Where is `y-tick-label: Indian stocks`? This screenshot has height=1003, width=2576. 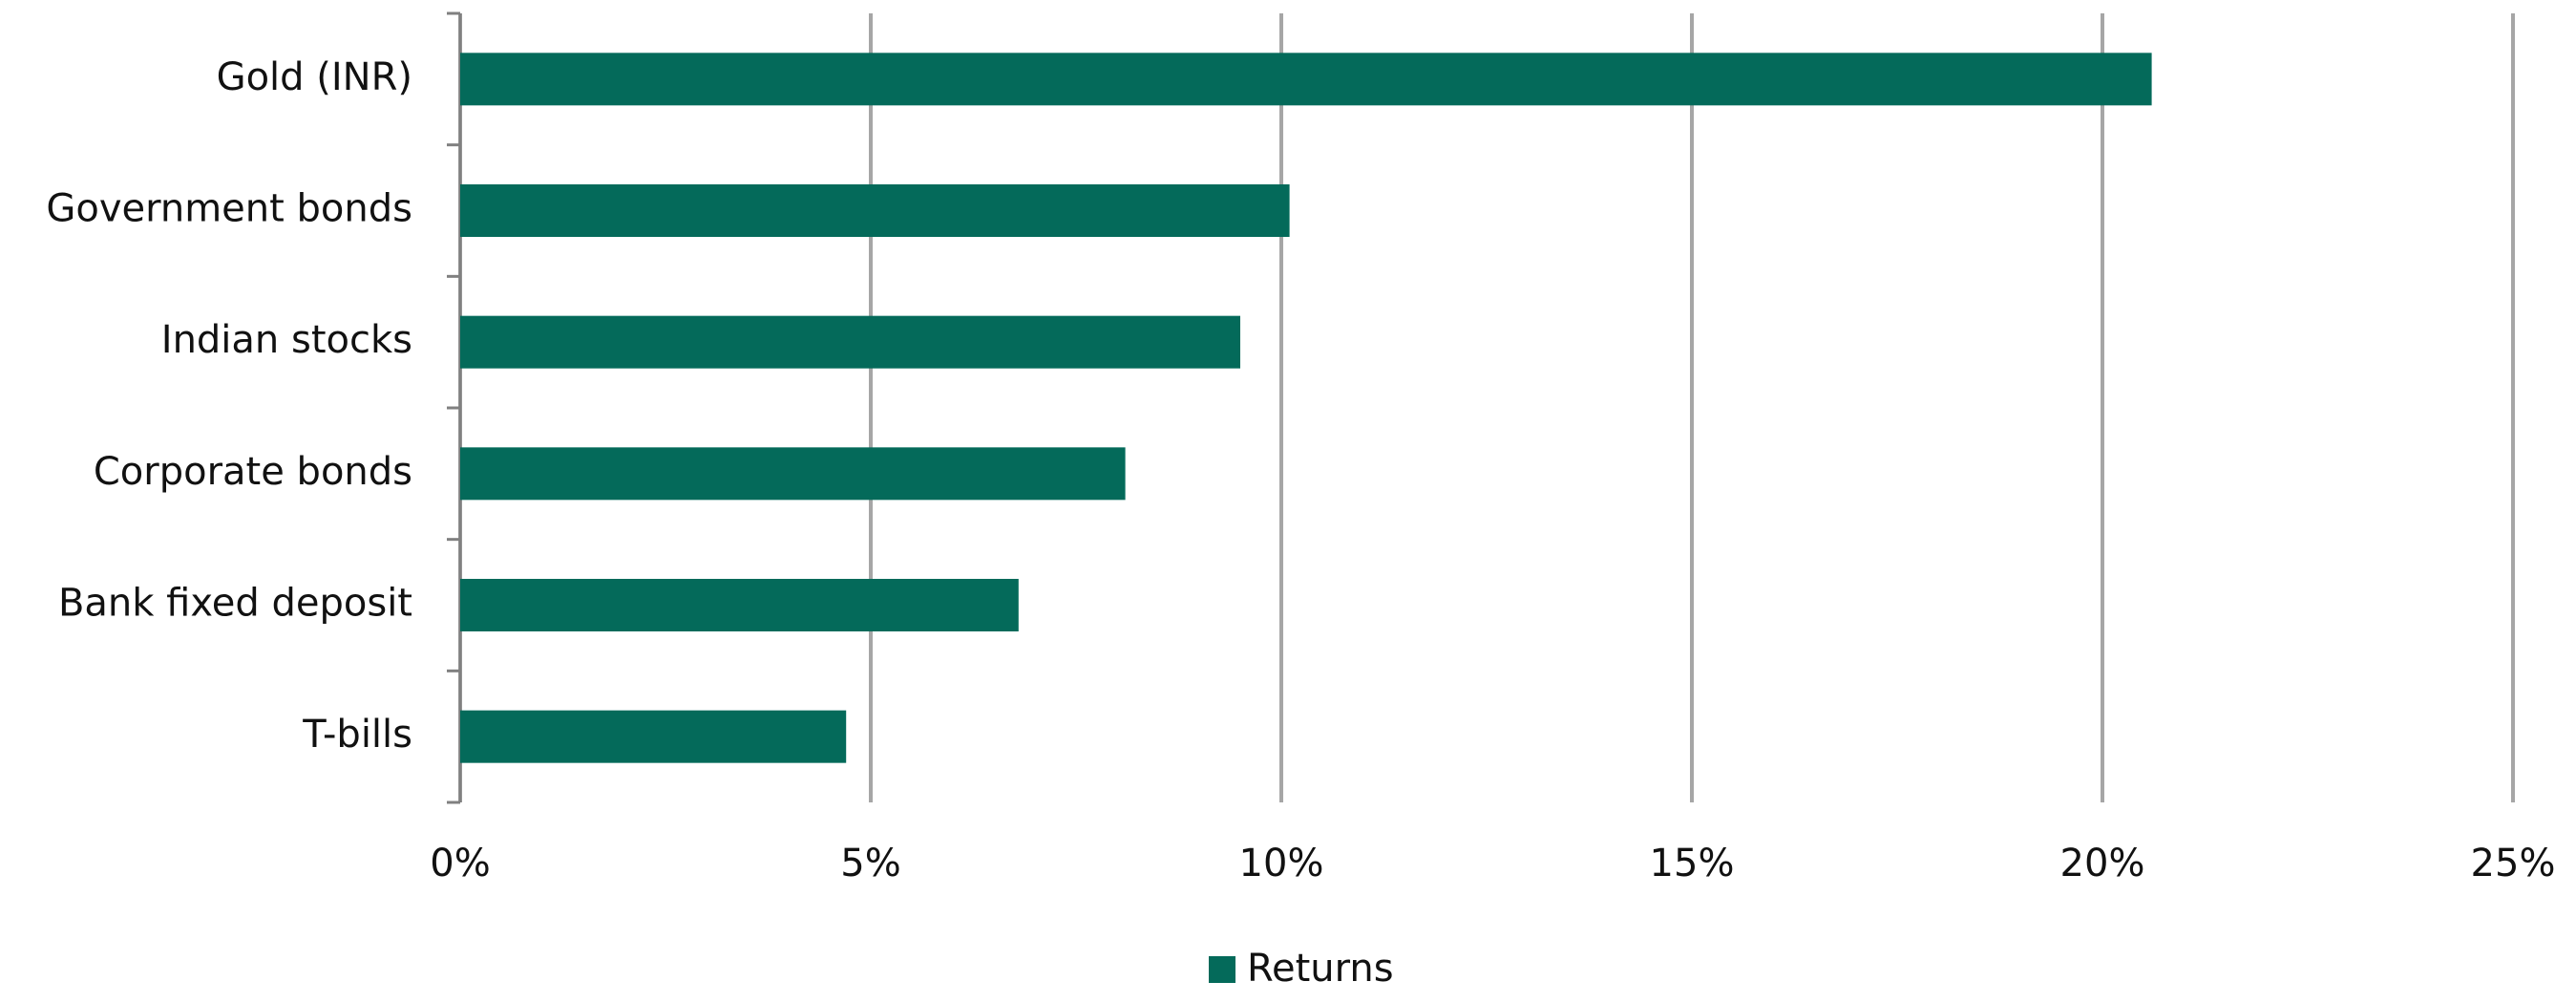
y-tick-label: Indian stocks is located at coordinates (286, 340).